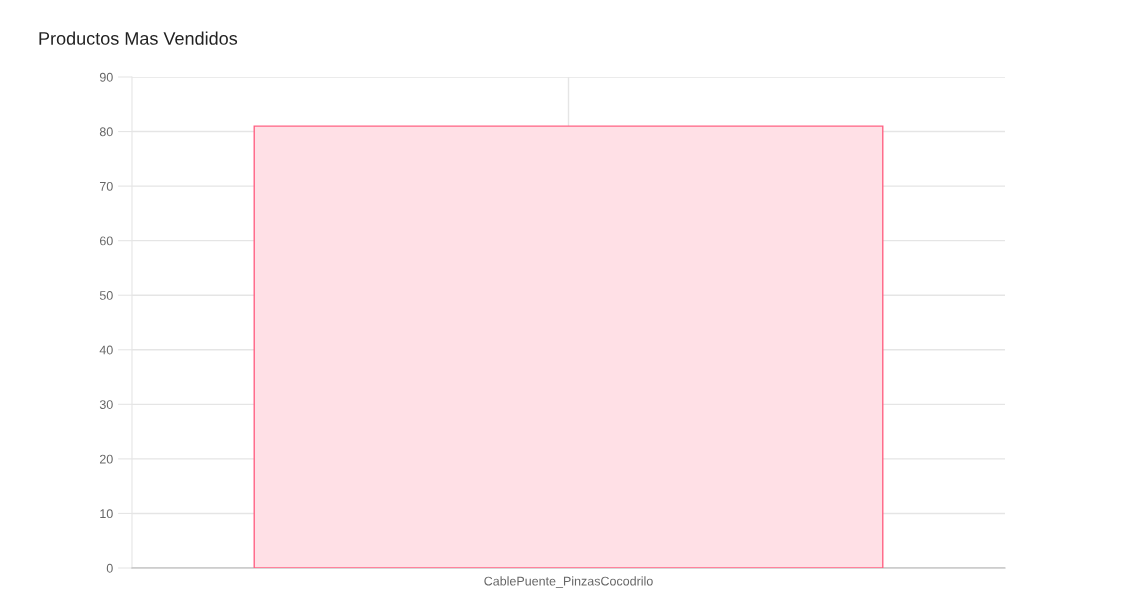  What do you see at coordinates (109, 568) in the screenshot?
I see `y-tick-label: 0` at bounding box center [109, 568].